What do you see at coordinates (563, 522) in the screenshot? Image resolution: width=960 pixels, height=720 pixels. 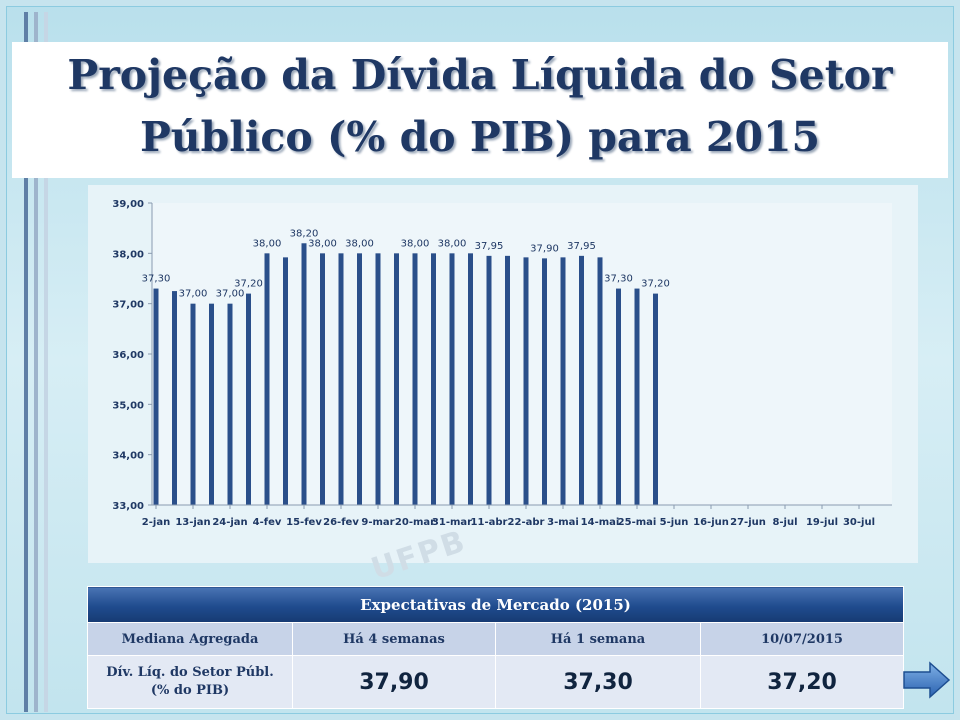 I see `x-tick-label: 3-mai` at bounding box center [563, 522].